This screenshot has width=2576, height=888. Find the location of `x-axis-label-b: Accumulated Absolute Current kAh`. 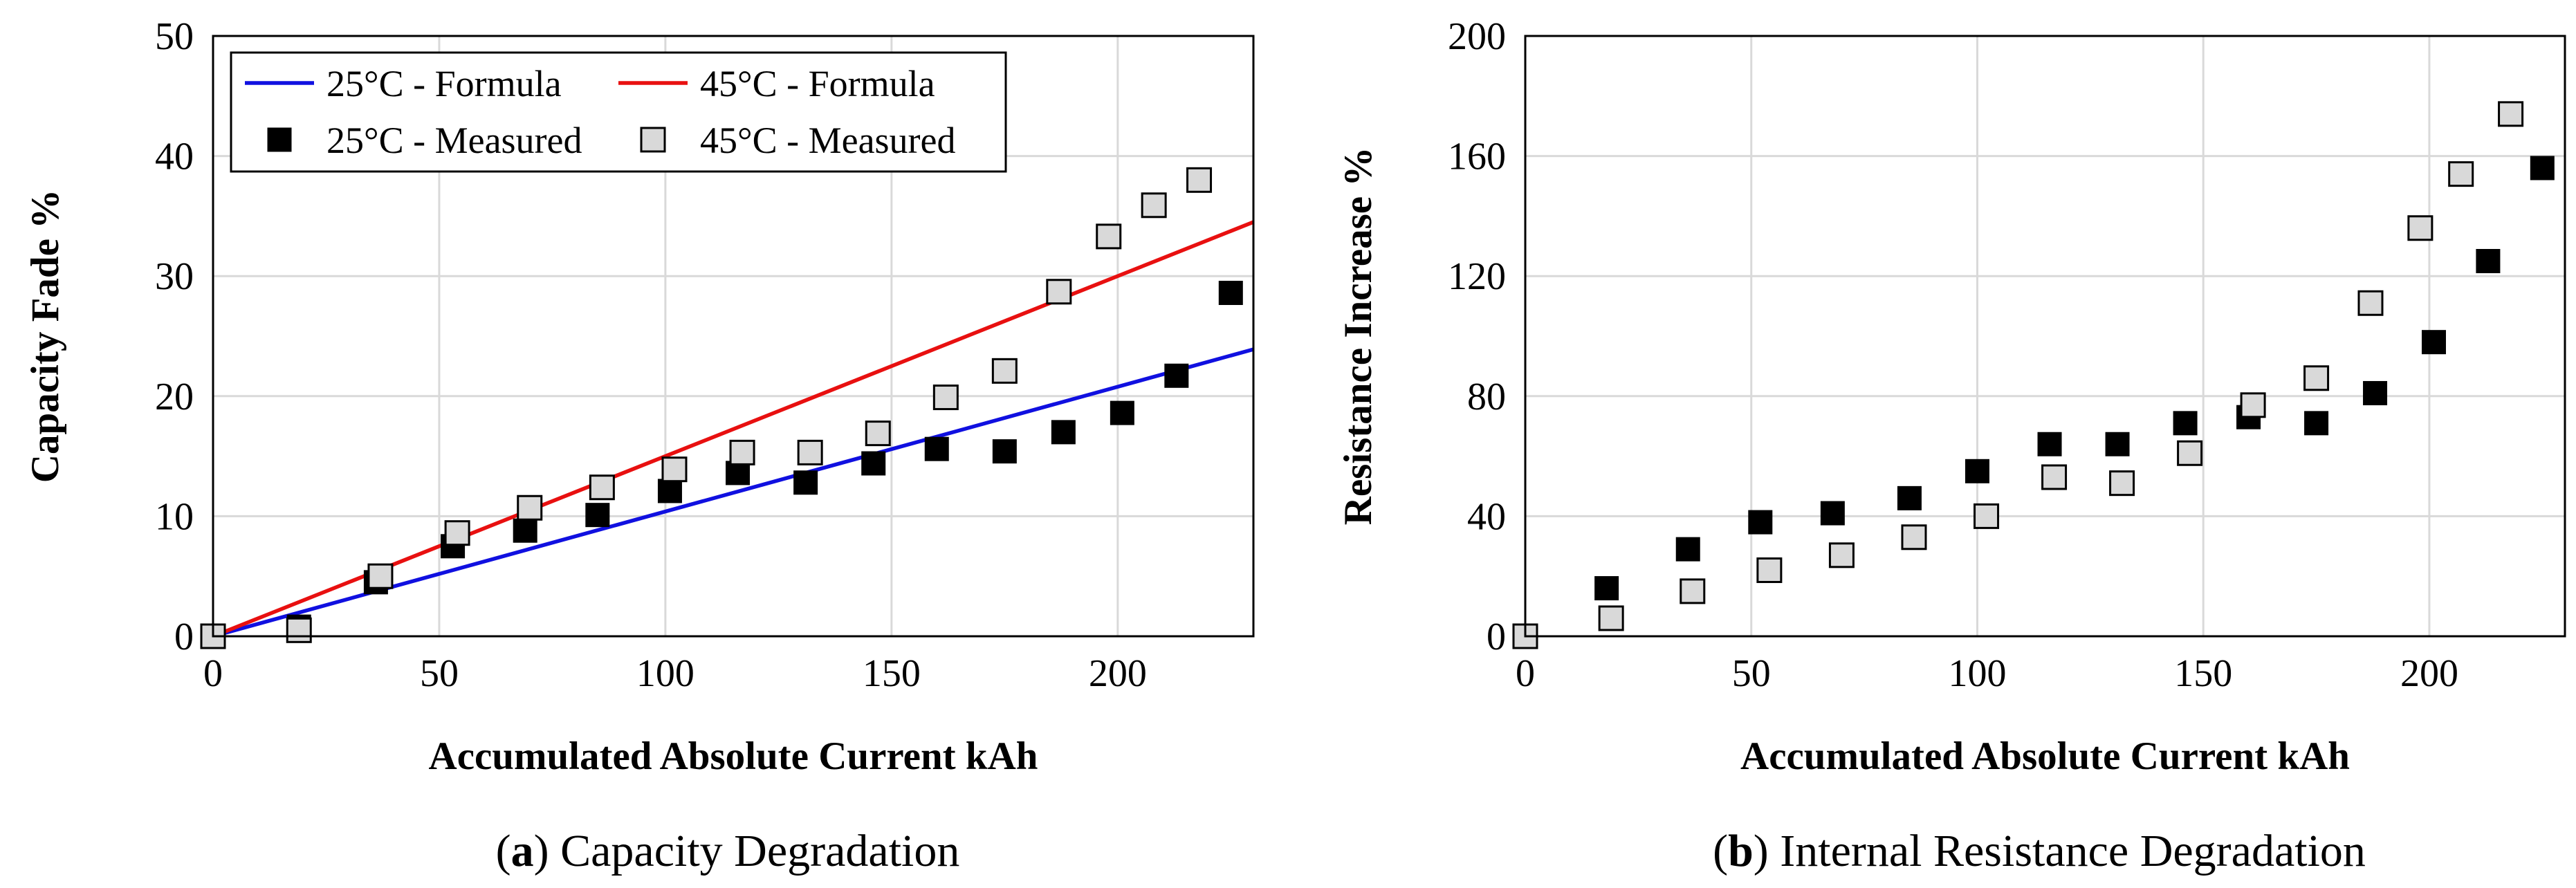

x-axis-label-b: Accumulated Absolute Current kAh is located at coordinates (2045, 756).